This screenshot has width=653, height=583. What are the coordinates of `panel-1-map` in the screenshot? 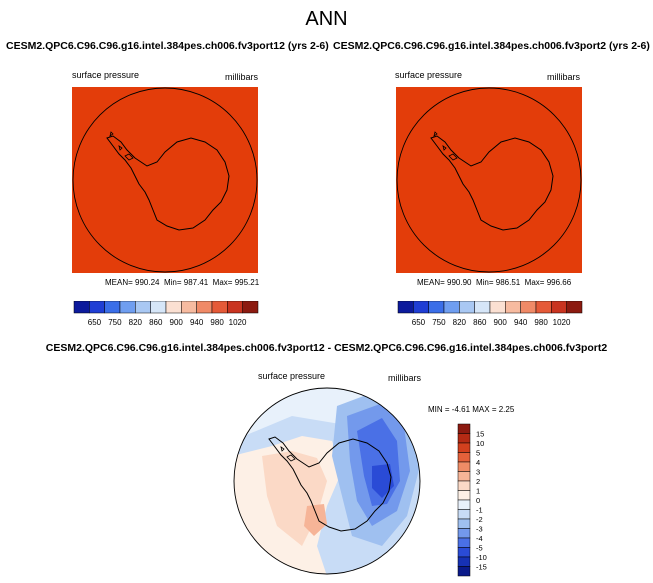 It's located at (165, 180).